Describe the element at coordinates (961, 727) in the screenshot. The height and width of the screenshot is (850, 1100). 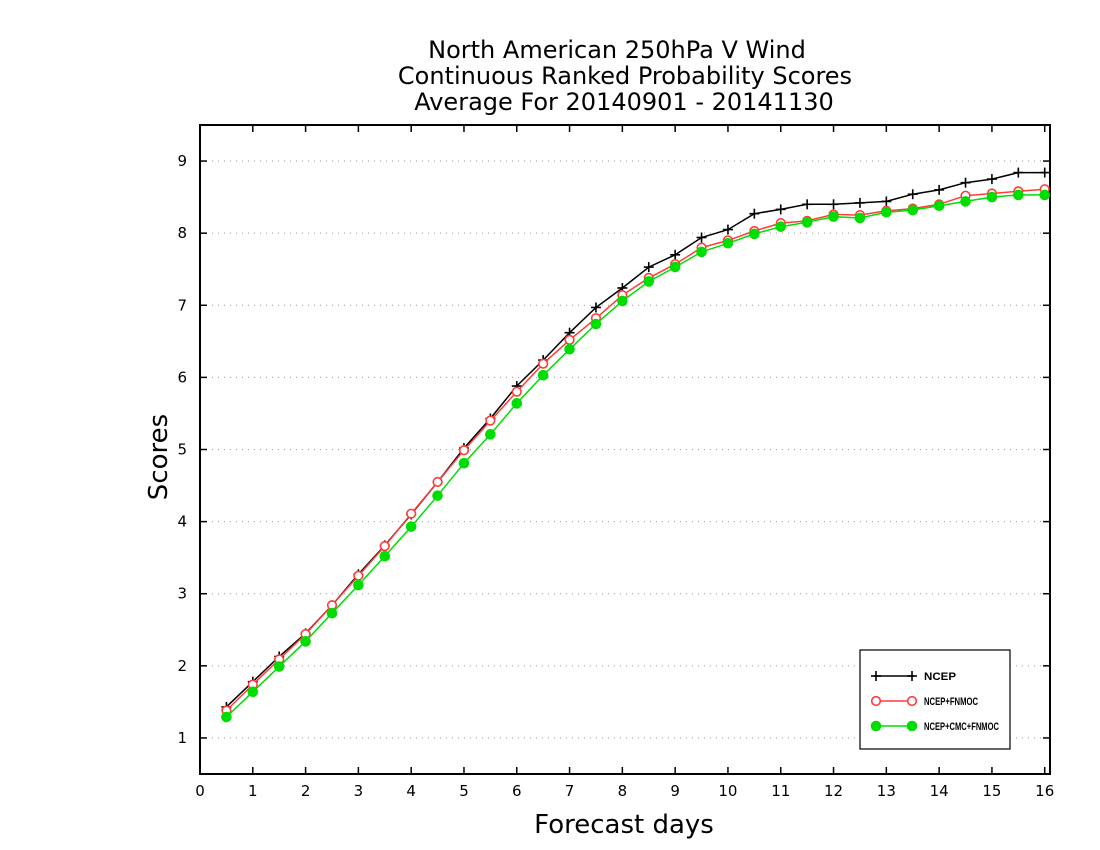
I see `legend-label-2: NCEP+CMC+FNMOC` at that location.